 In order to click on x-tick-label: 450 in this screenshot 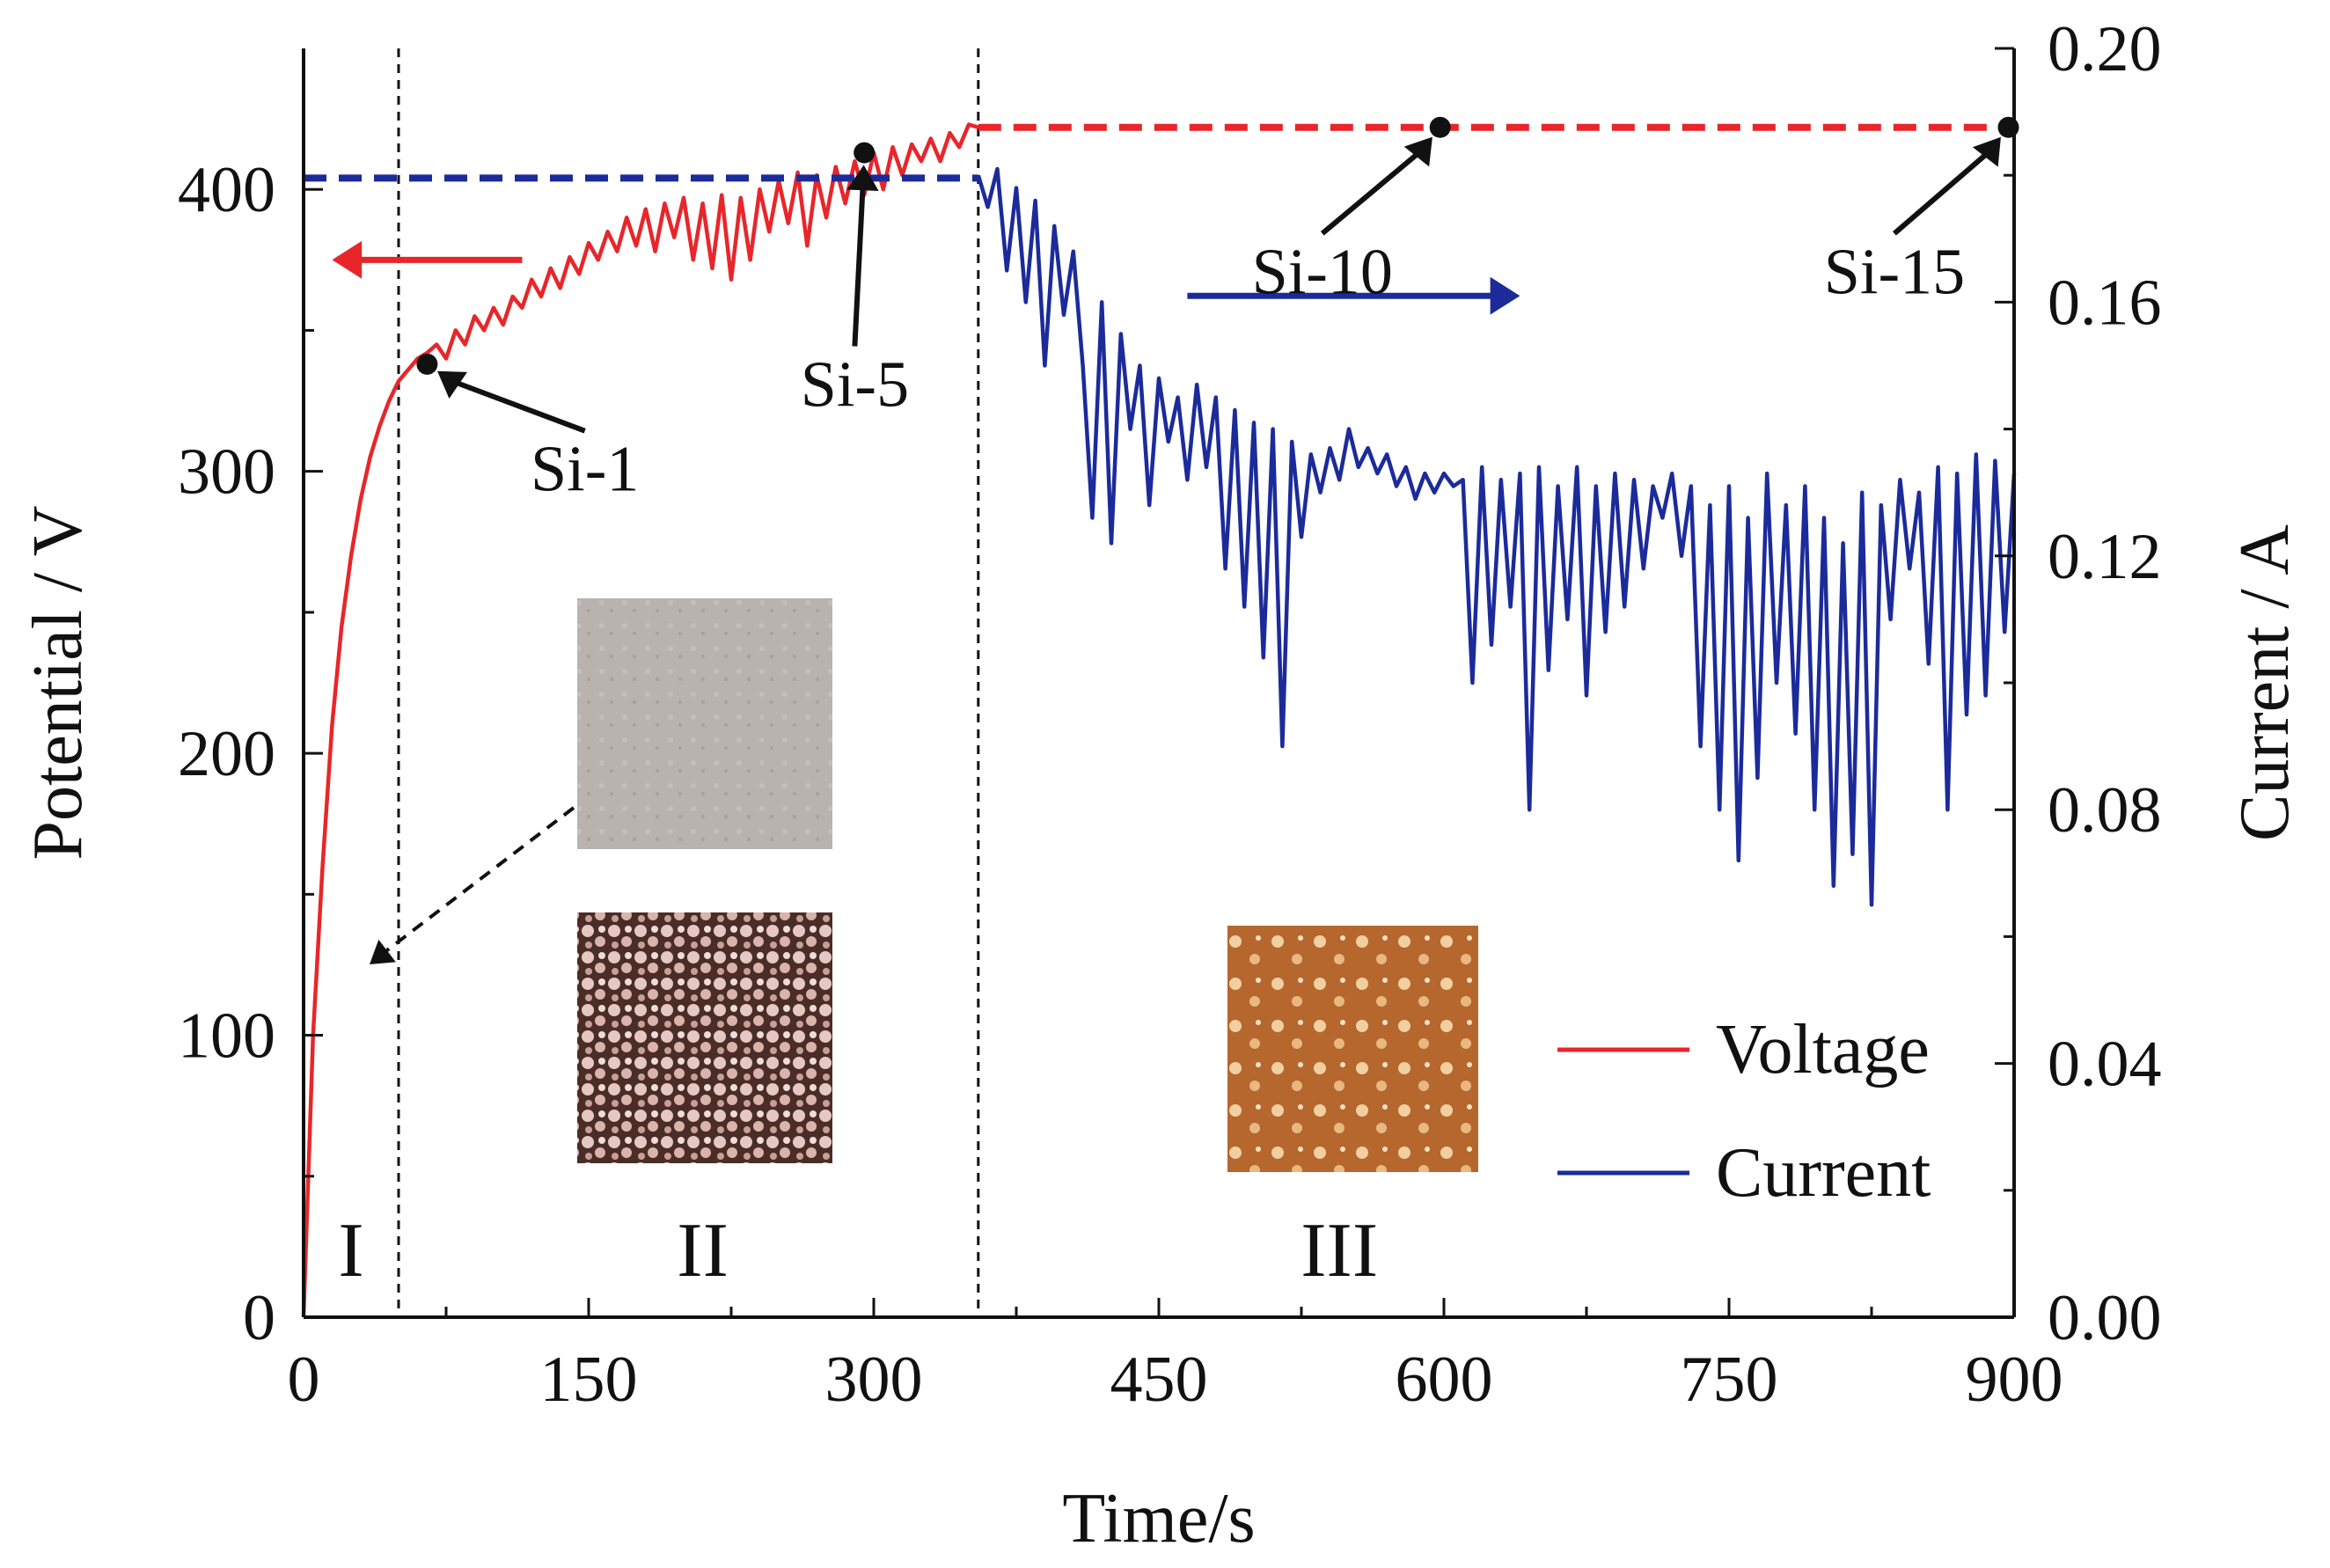, I will do `click(1159, 1380)`.